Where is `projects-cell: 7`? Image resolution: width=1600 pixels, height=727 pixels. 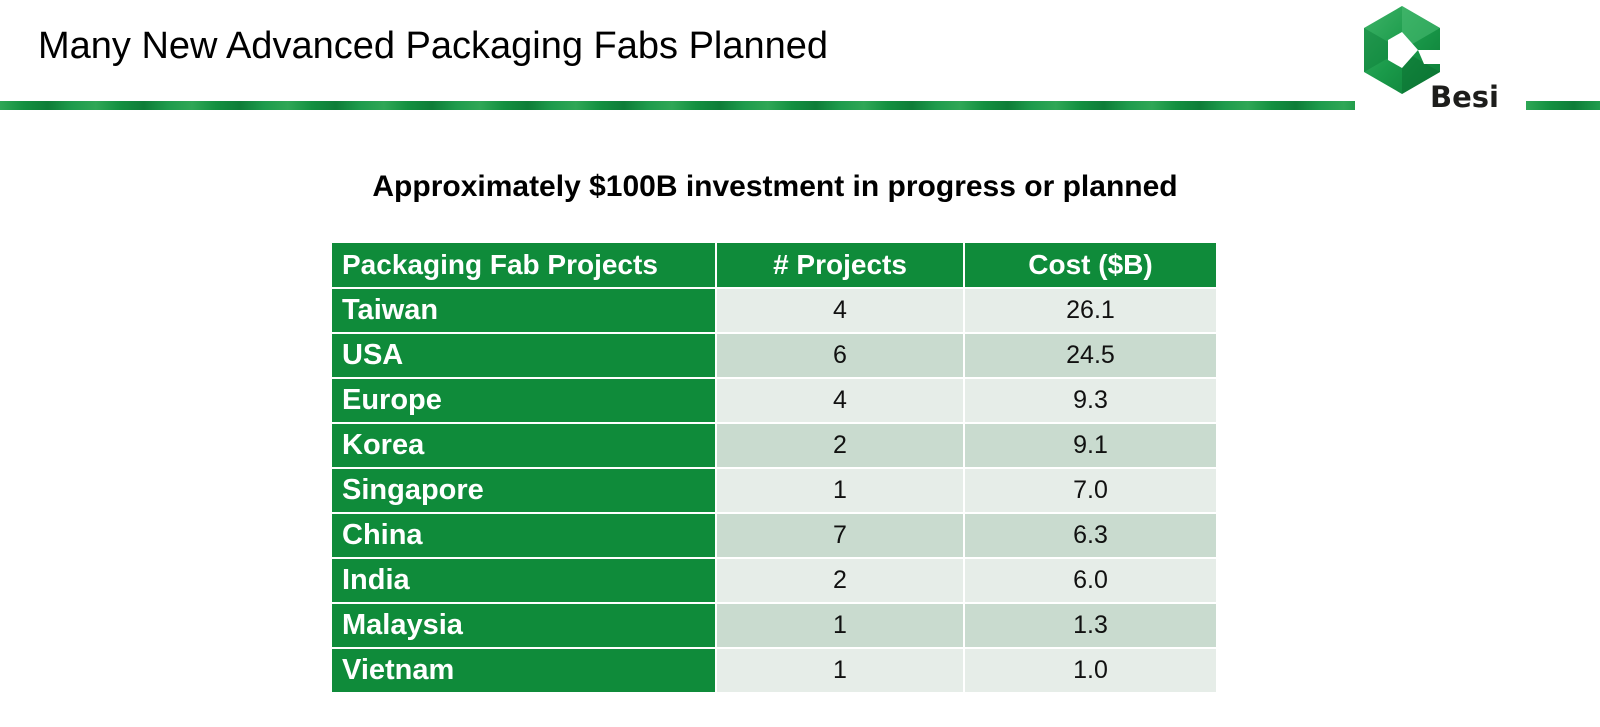 projects-cell: 7 is located at coordinates (840, 536).